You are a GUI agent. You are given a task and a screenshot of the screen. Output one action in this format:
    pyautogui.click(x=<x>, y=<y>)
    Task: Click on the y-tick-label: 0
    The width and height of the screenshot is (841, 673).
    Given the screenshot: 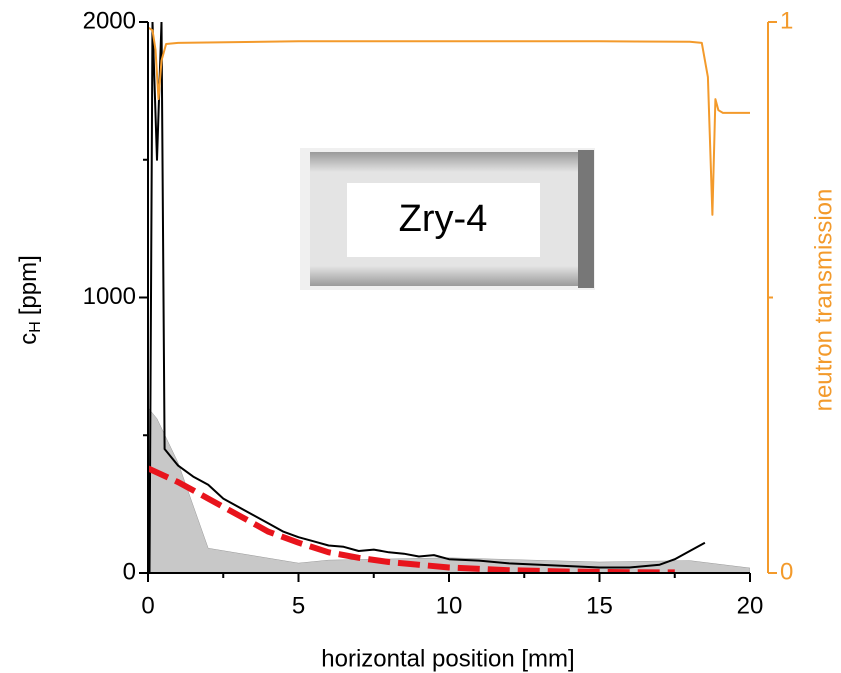 What is the action you would take?
    pyautogui.click(x=129, y=571)
    